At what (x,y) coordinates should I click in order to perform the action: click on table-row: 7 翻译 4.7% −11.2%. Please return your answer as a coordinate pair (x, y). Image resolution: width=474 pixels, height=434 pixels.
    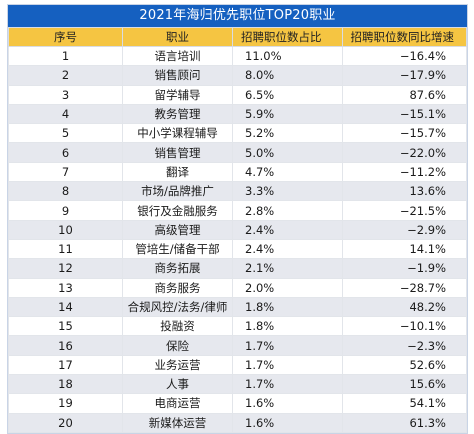
    Looking at the image, I should click on (237, 172).